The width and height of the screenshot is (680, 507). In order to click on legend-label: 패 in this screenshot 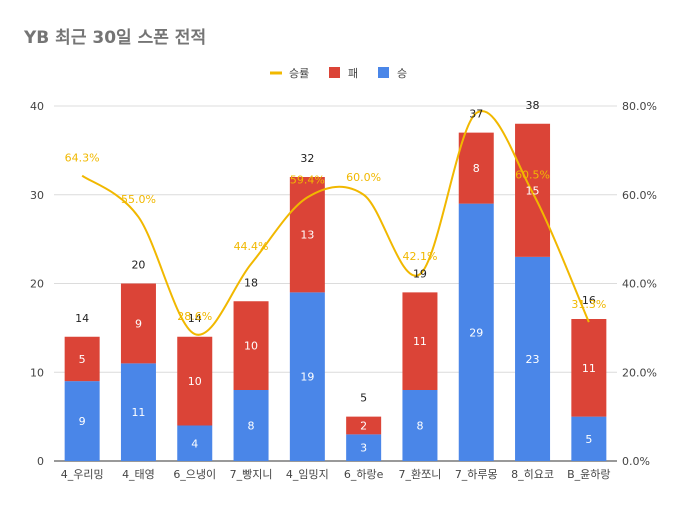, I will do `click(353, 73)`.